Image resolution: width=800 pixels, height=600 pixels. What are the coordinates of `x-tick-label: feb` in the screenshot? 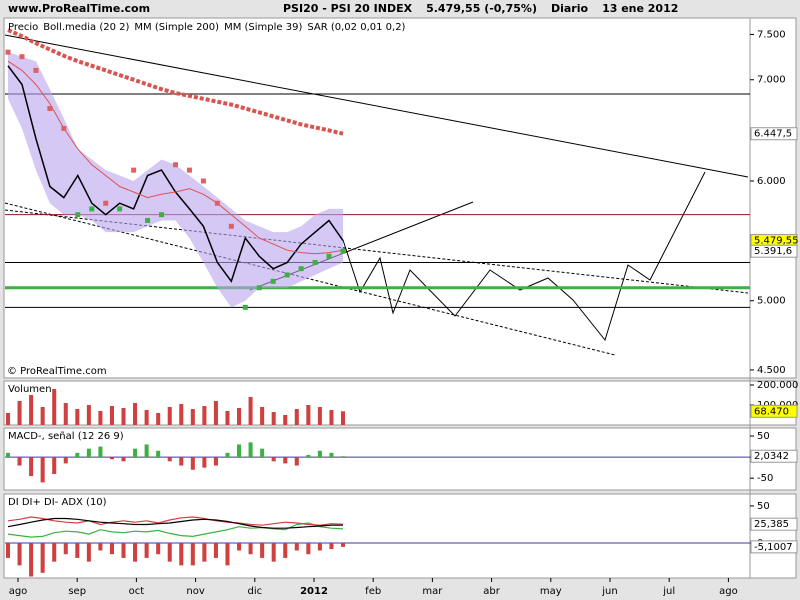 It's located at (373, 591).